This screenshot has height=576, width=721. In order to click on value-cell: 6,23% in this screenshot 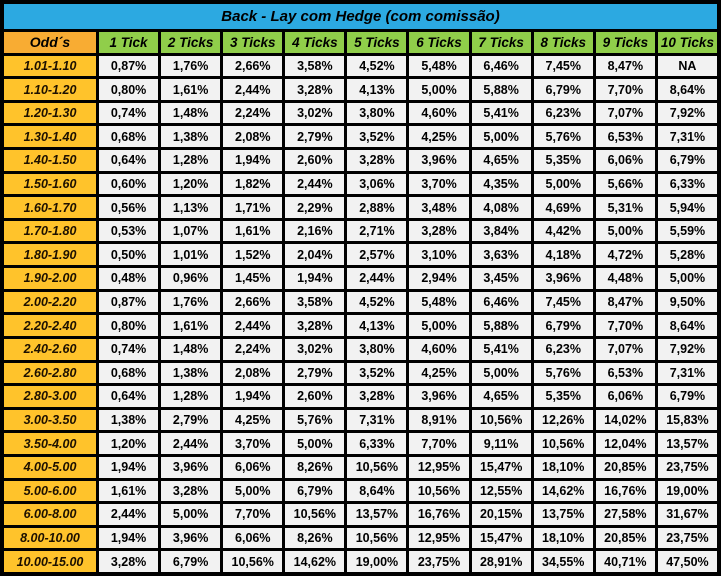, I will do `click(563, 349)`.